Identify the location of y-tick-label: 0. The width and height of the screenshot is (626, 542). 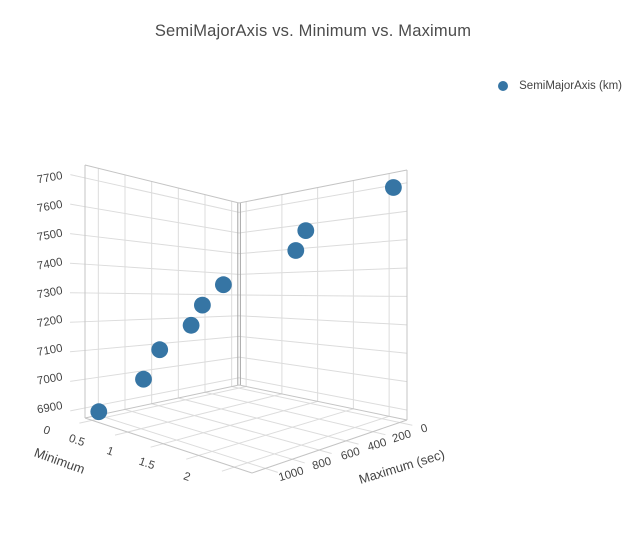
(424, 428).